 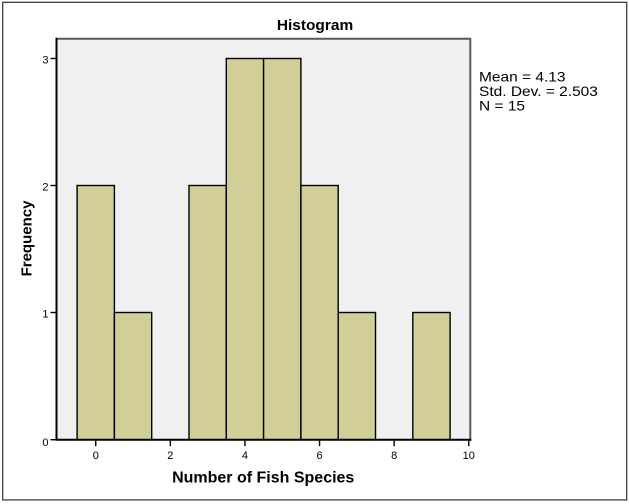 I want to click on svg-text: Mean = 4.13, so click(x=522, y=77).